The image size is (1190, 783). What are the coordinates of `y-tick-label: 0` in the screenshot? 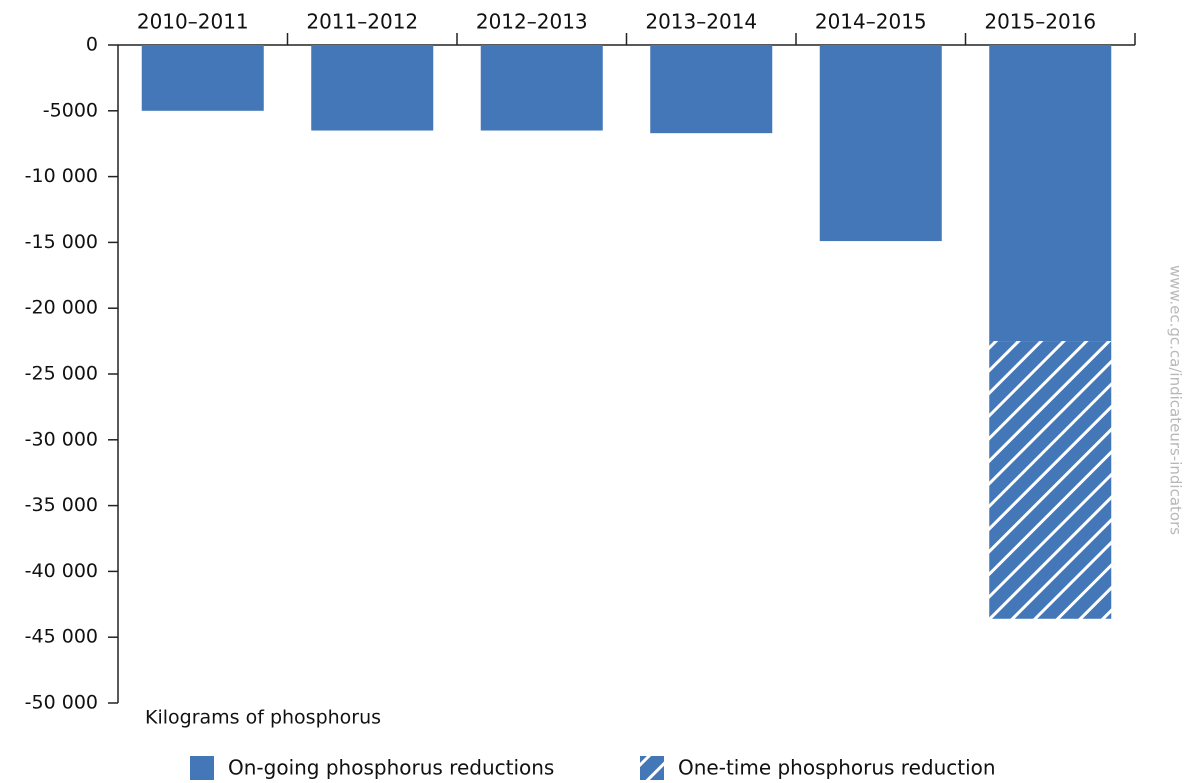 It's located at (92, 45).